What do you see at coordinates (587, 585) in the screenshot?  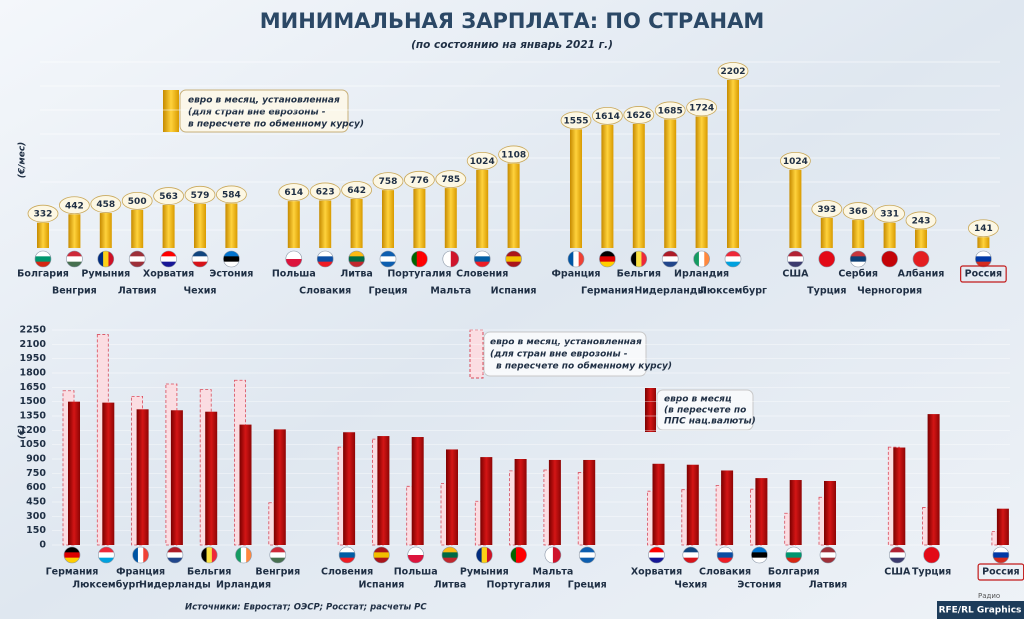 I see `x-tick-label: Греция` at bounding box center [587, 585].